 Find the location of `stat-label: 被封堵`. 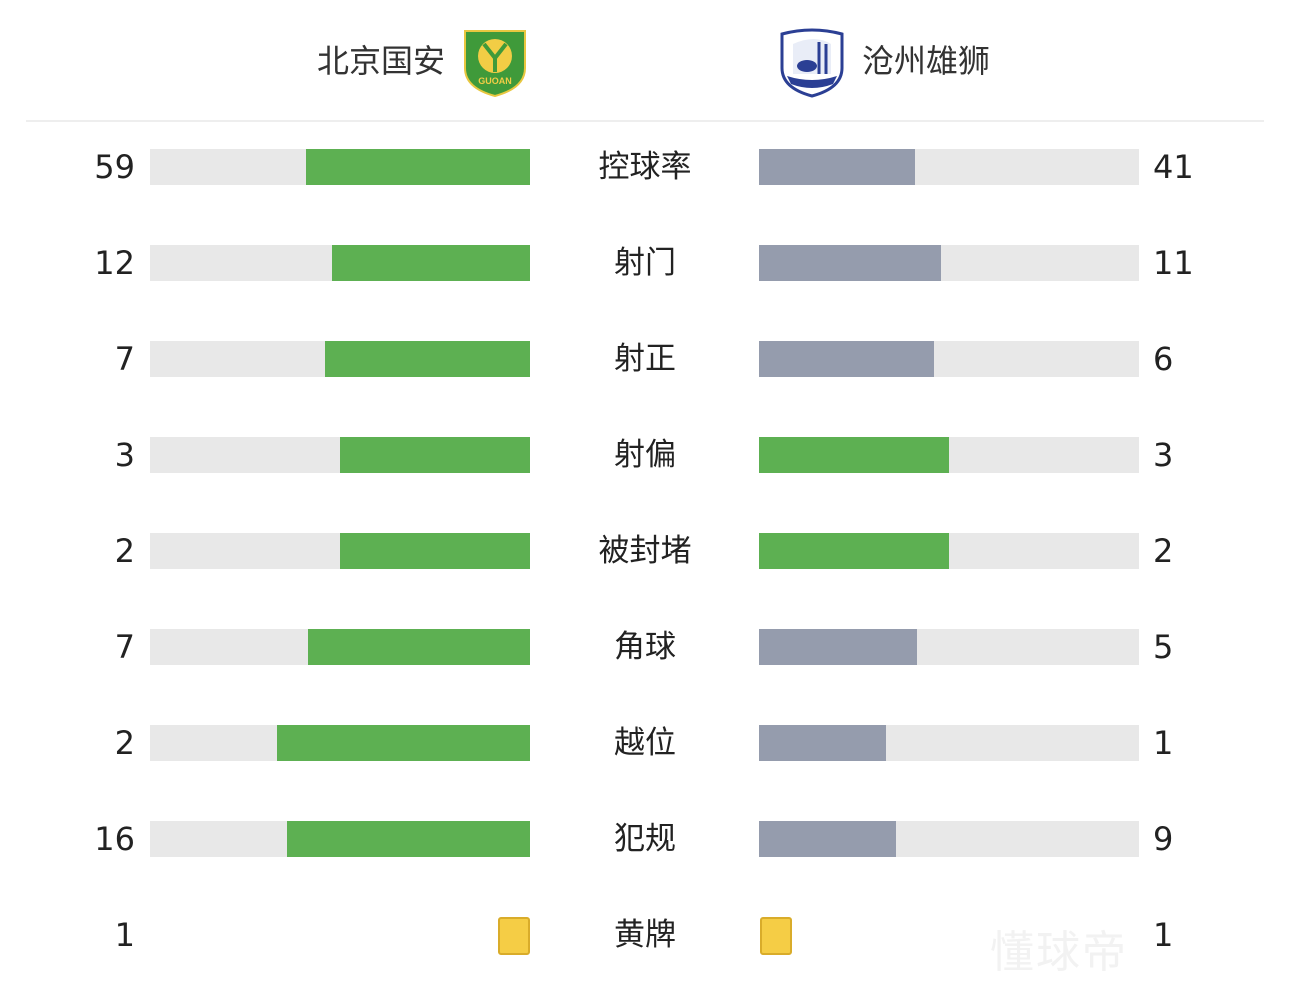

stat-label: 被封堵 is located at coordinates (645, 551).